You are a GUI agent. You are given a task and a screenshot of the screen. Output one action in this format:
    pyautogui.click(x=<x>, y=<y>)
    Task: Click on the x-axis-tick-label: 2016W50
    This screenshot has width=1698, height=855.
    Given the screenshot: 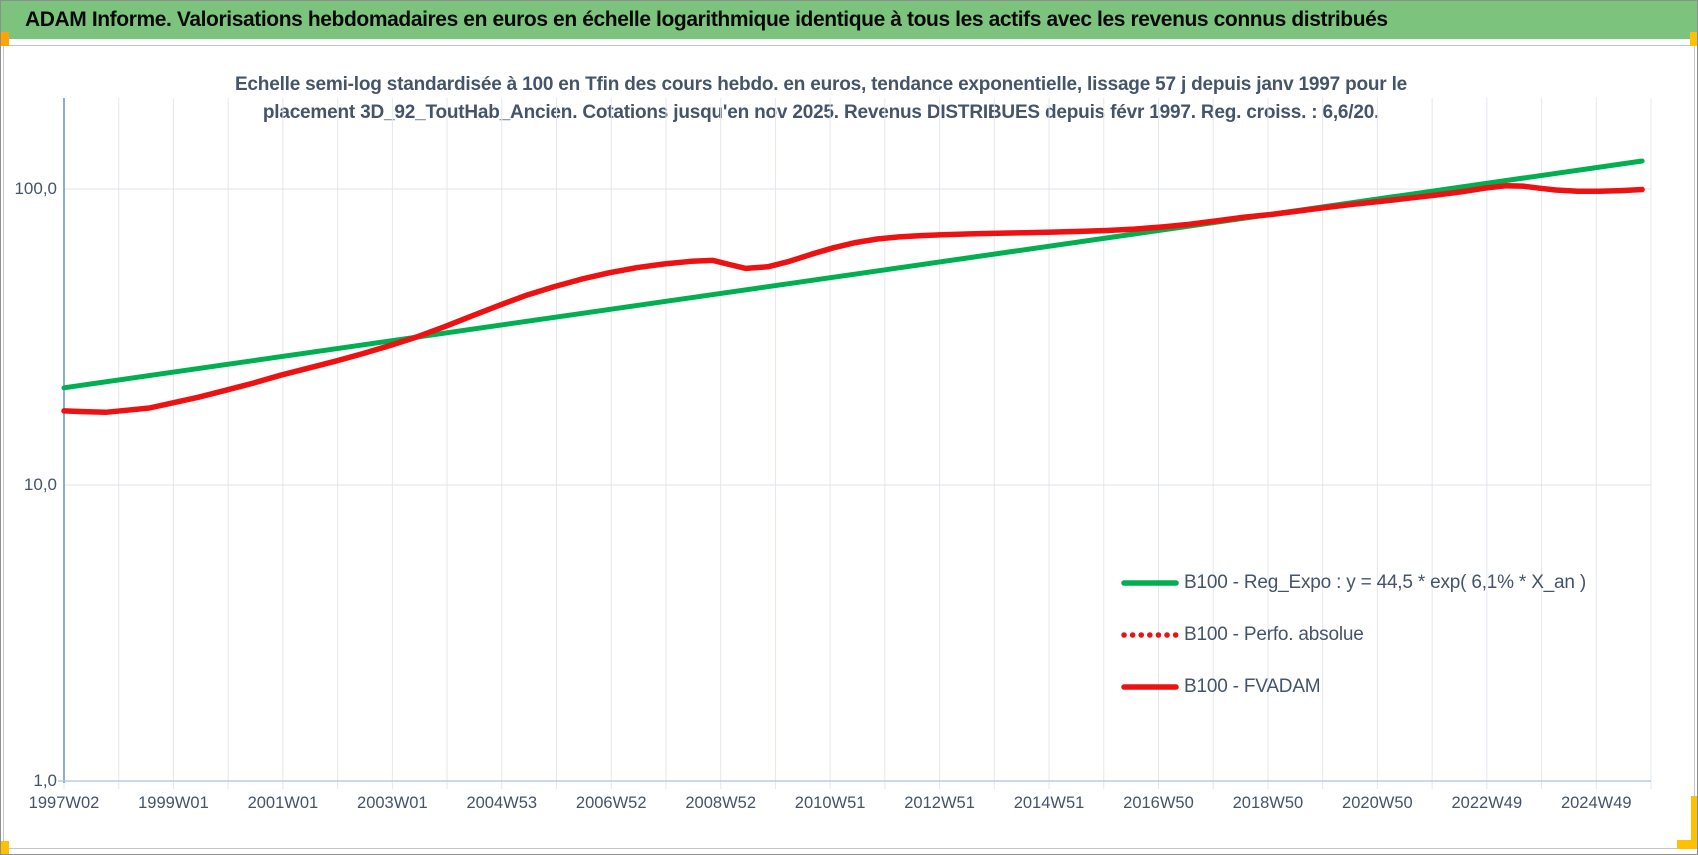 What is the action you would take?
    pyautogui.click(x=1158, y=803)
    